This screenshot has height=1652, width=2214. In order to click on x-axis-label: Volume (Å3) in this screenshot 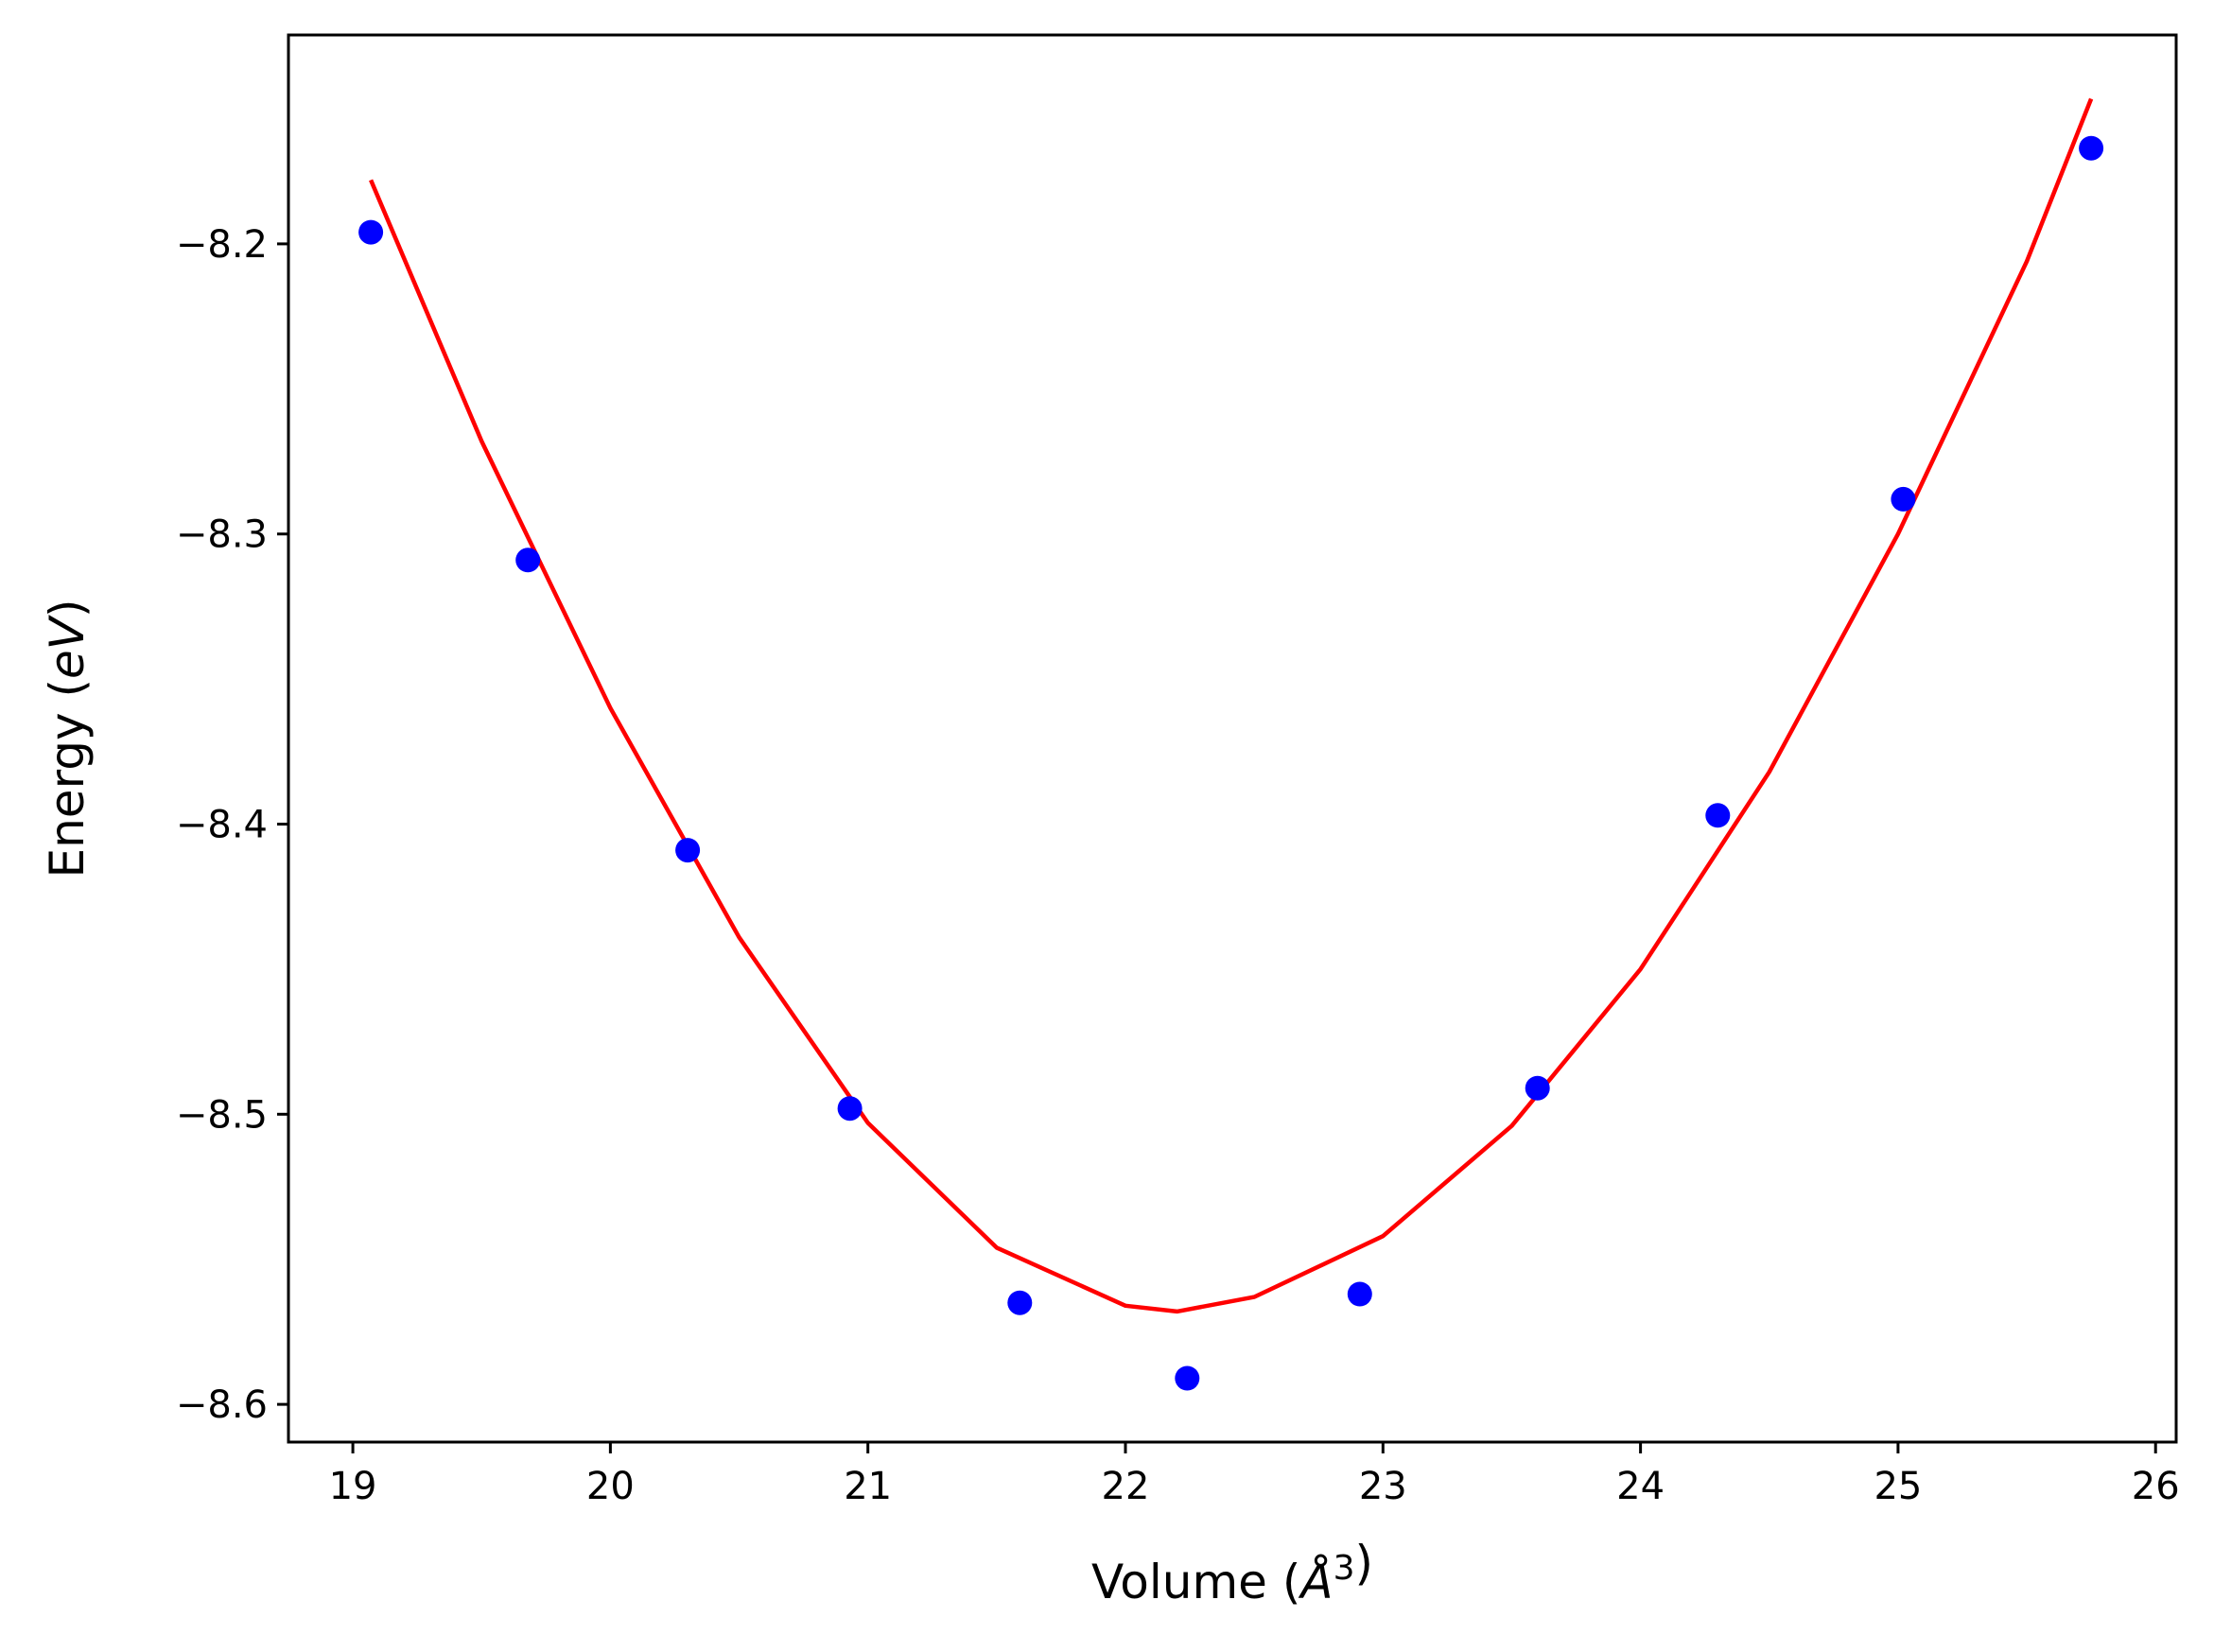, I will do `click(1232, 1572)`.